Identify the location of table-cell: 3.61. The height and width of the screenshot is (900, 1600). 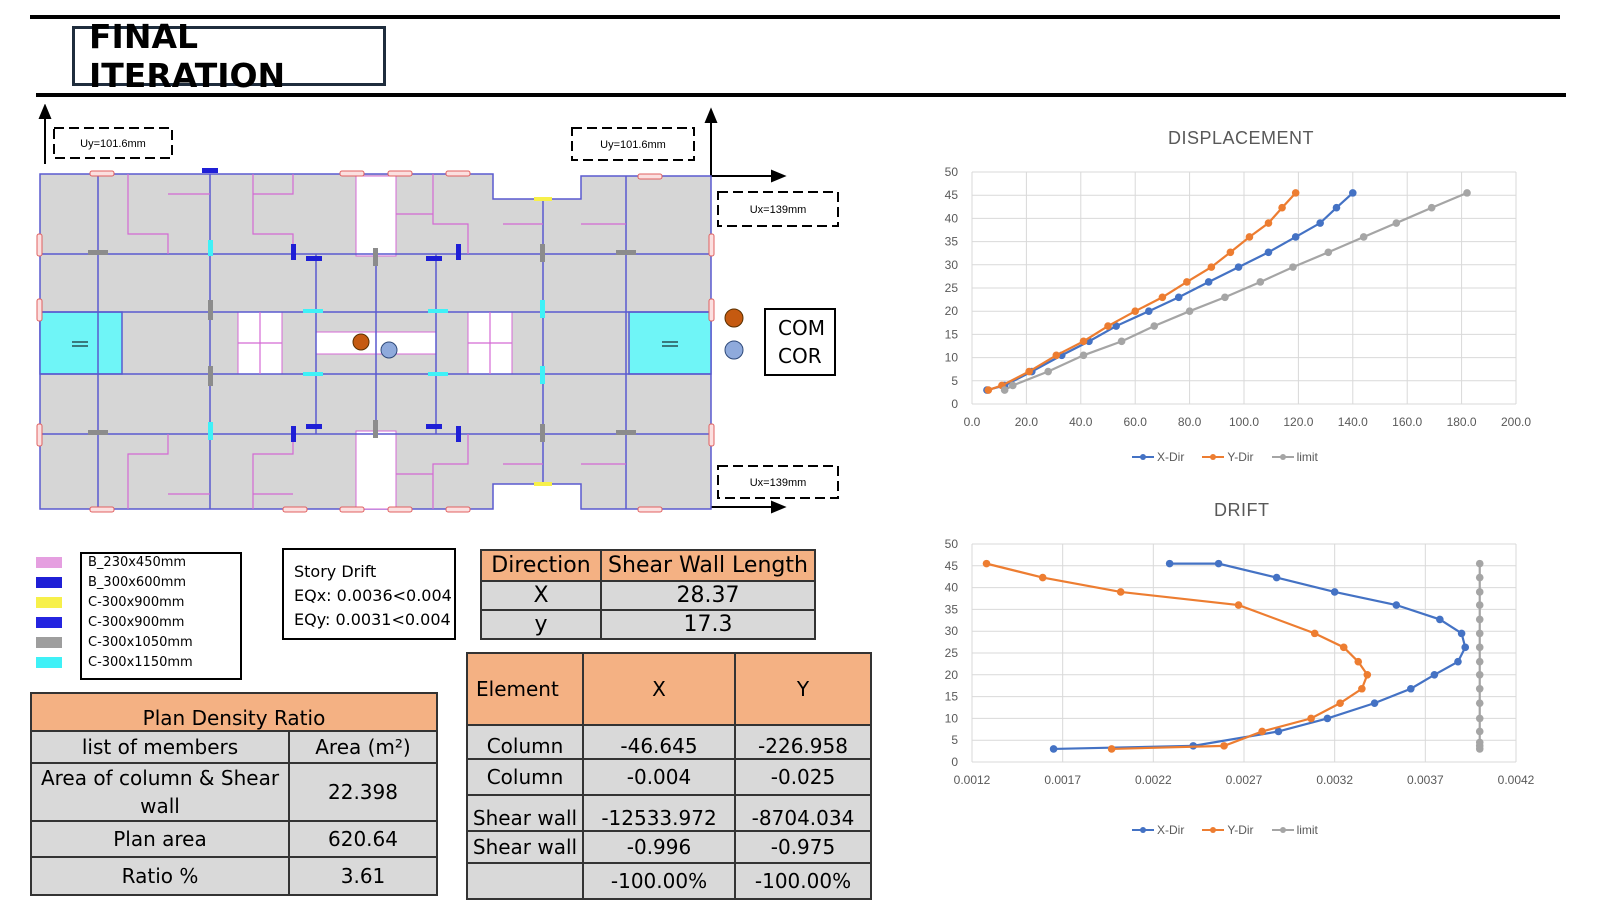
(363, 876).